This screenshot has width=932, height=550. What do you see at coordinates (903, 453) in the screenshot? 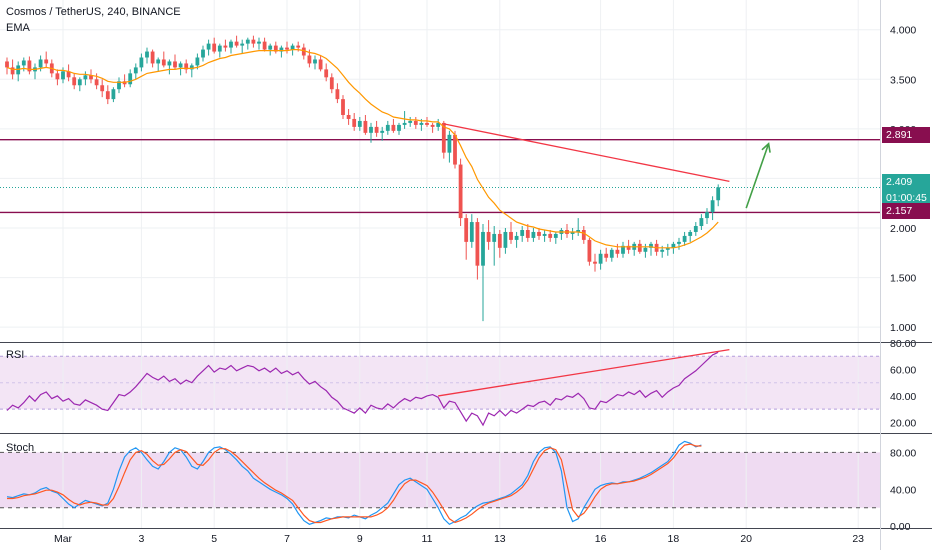
I see `stoch-axis-label: 80.00` at bounding box center [903, 453].